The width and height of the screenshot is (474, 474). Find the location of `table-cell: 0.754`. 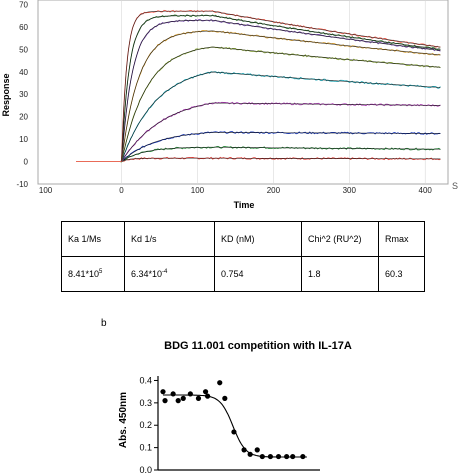

table-cell: 0.754 is located at coordinates (258, 274).